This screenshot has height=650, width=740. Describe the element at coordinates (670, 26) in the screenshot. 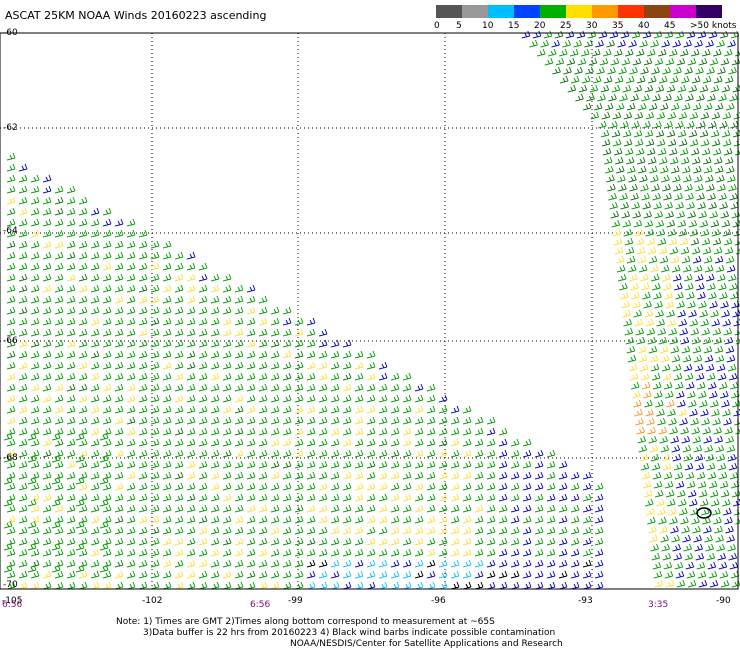

I see `legend-label: 45` at that location.